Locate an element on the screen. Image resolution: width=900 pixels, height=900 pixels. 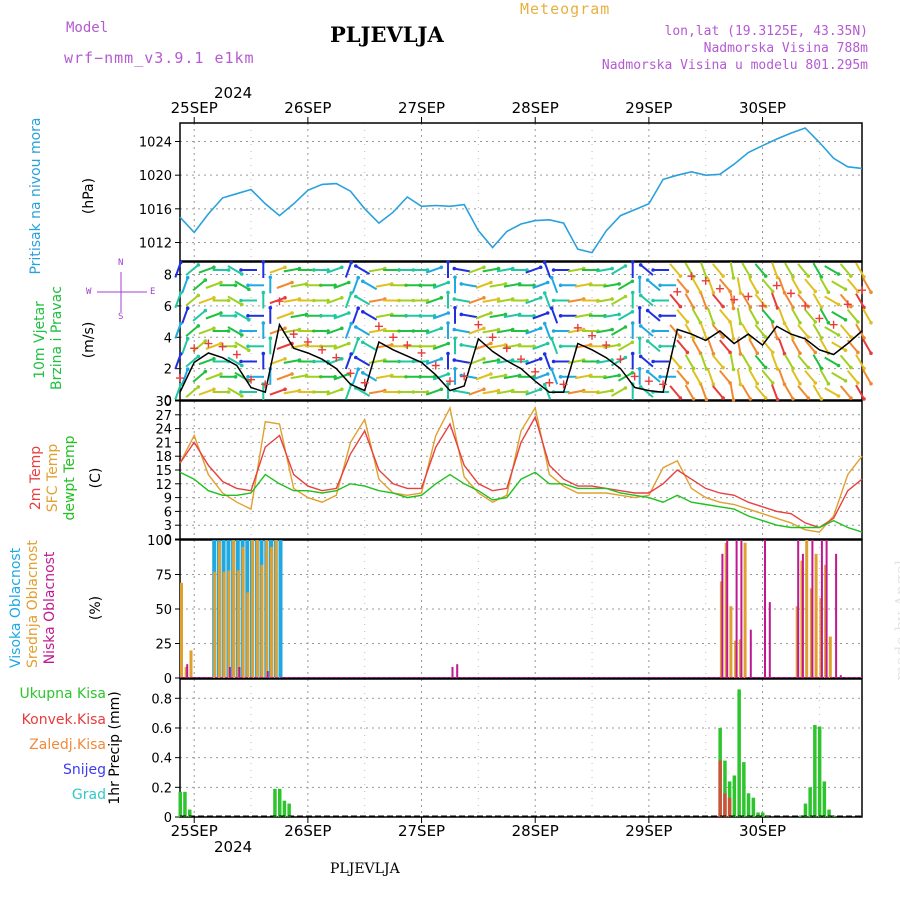
ytick-label: 4 is located at coordinates (168, 338).